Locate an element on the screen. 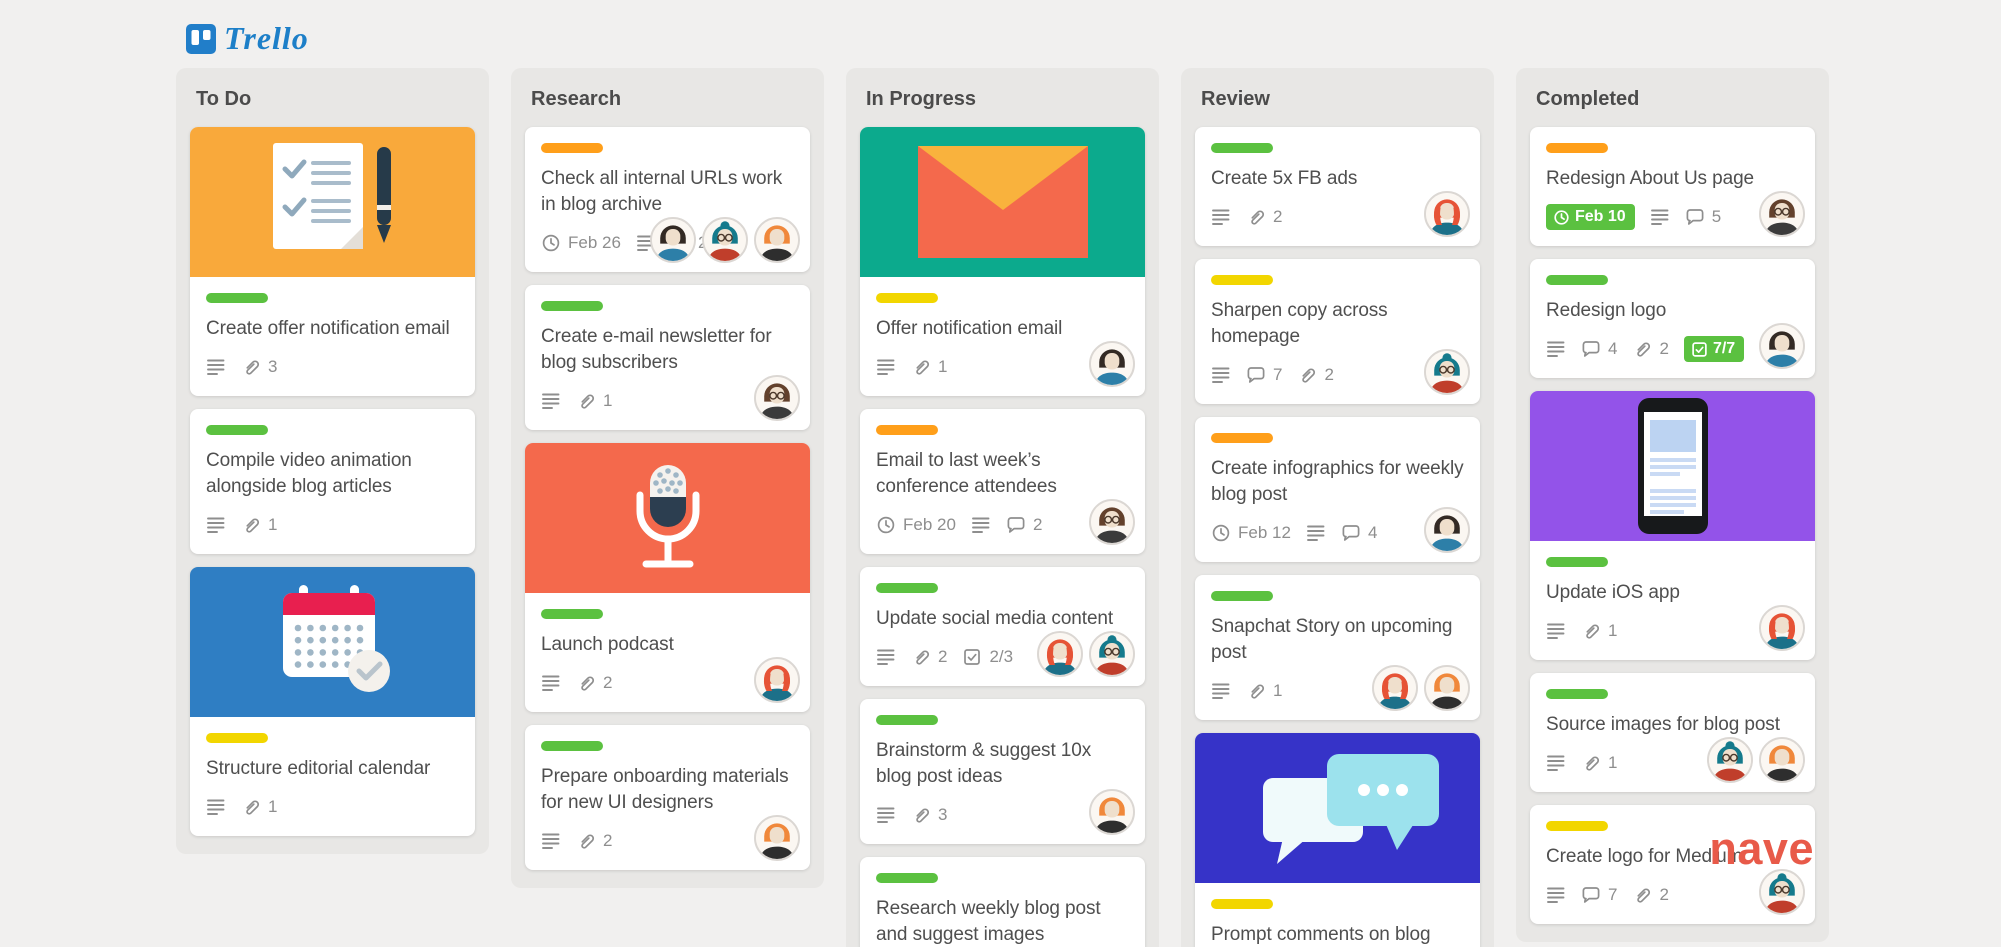 This screenshot has height=947, width=2001. card-title: Offer notification email is located at coordinates (969, 328).